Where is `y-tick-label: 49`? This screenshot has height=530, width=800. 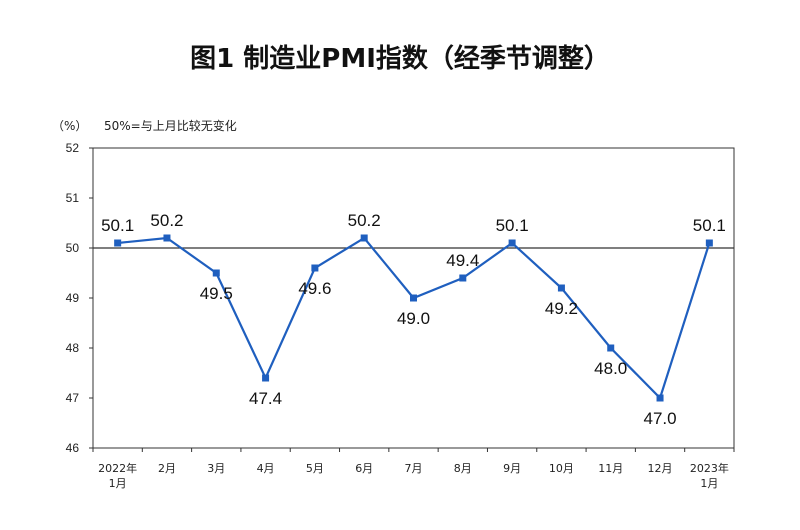 y-tick-label: 49 is located at coordinates (73, 298).